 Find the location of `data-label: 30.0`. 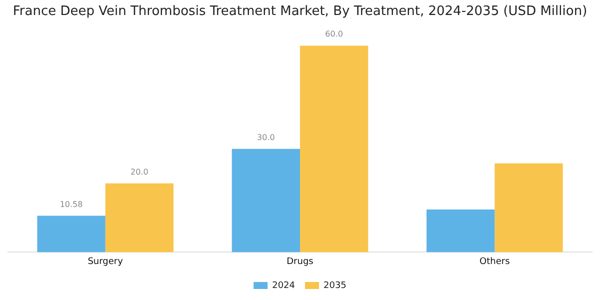

data-label: 30.0 is located at coordinates (266, 137).